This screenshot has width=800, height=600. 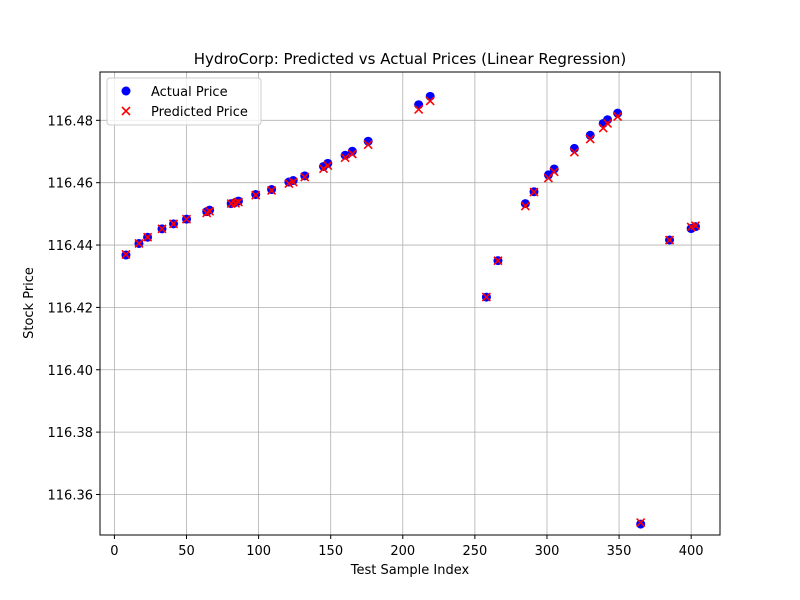 I want to click on x-tick-label: 400, so click(x=691, y=551).